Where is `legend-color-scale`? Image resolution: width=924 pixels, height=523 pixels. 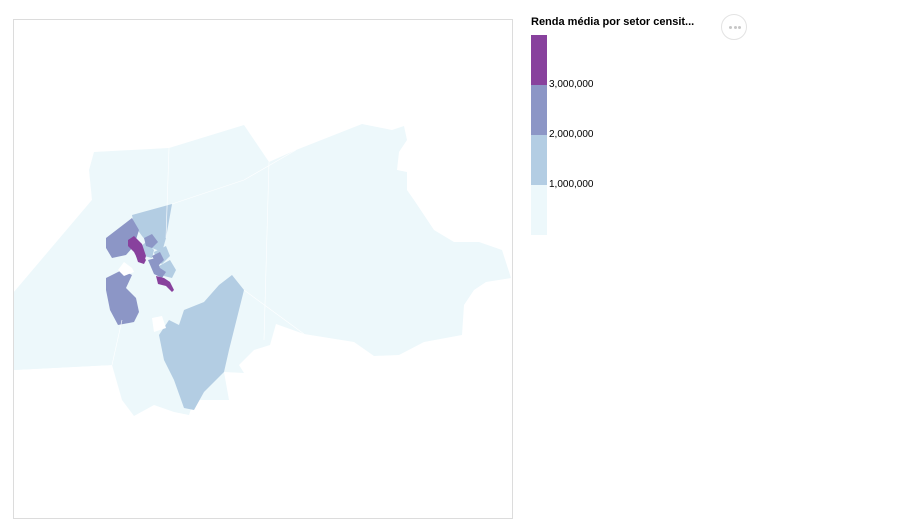 legend-color-scale is located at coordinates (539, 135).